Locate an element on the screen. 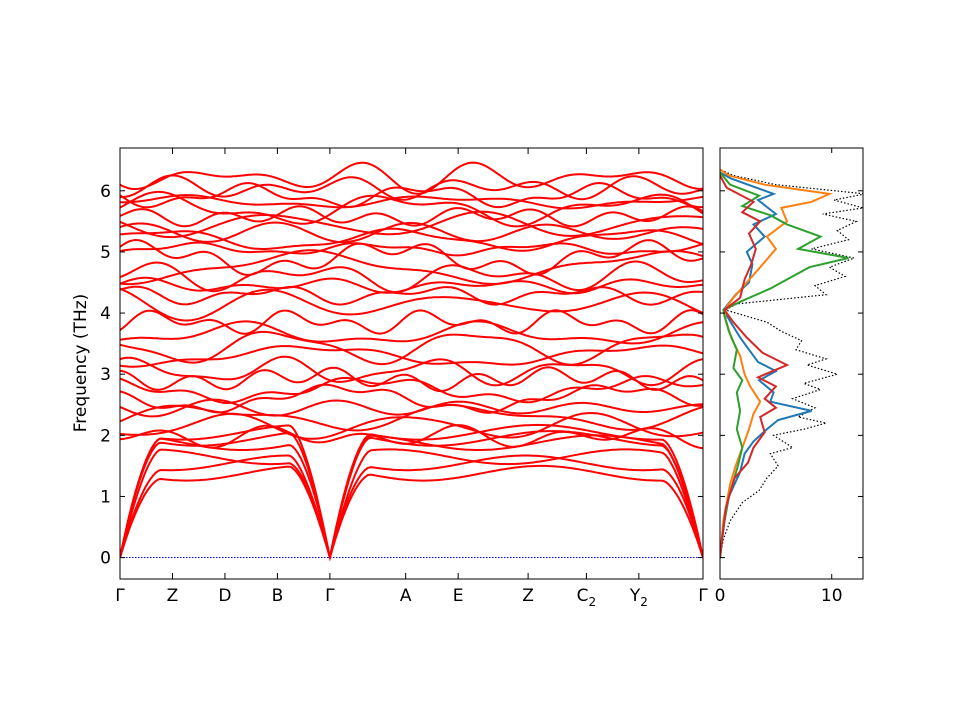 This screenshot has height=720, width=960. y-axis-label: Frequency (THz) is located at coordinates (81, 363).